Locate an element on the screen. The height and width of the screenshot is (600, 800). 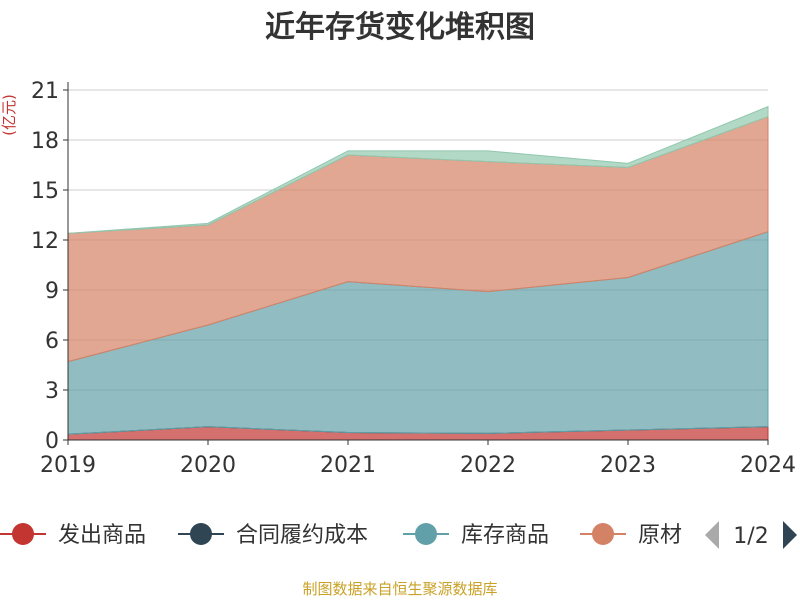
y-tick-label: 12 is located at coordinates (45, 241).